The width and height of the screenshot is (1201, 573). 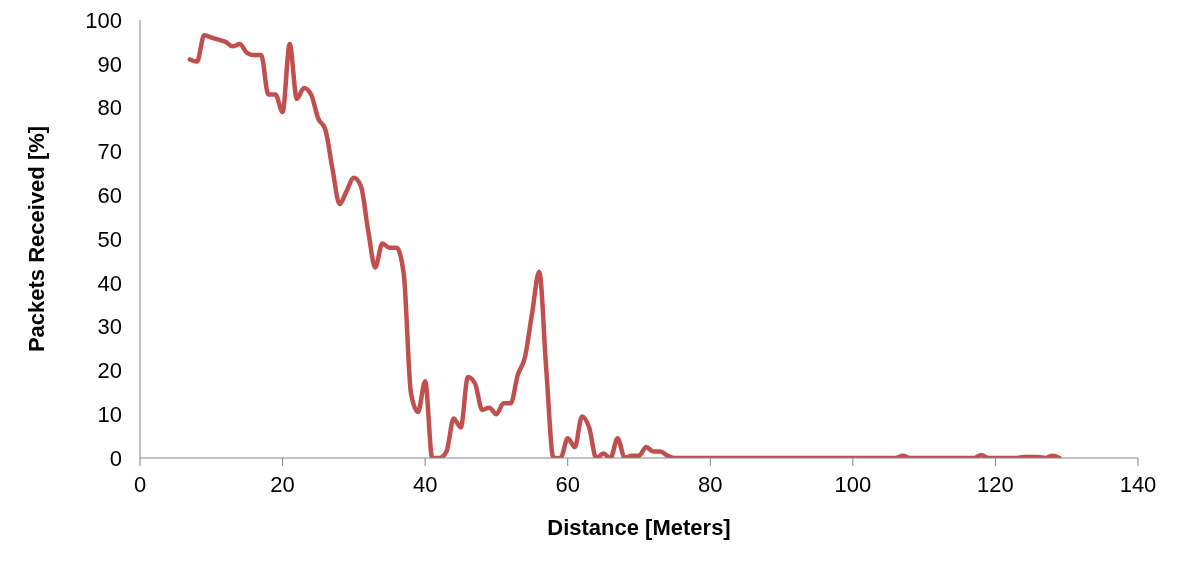 What do you see at coordinates (853, 484) in the screenshot?
I see `x-tick-label: 100` at bounding box center [853, 484].